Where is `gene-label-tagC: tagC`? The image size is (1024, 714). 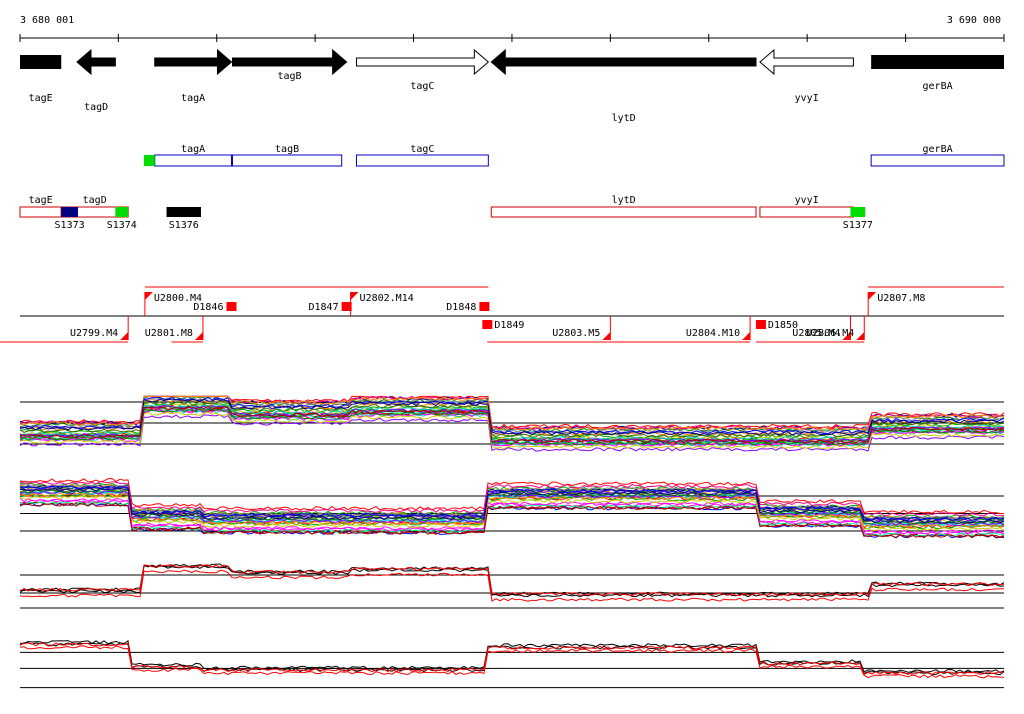
gene-label-tagC: tagC is located at coordinates (422, 86).